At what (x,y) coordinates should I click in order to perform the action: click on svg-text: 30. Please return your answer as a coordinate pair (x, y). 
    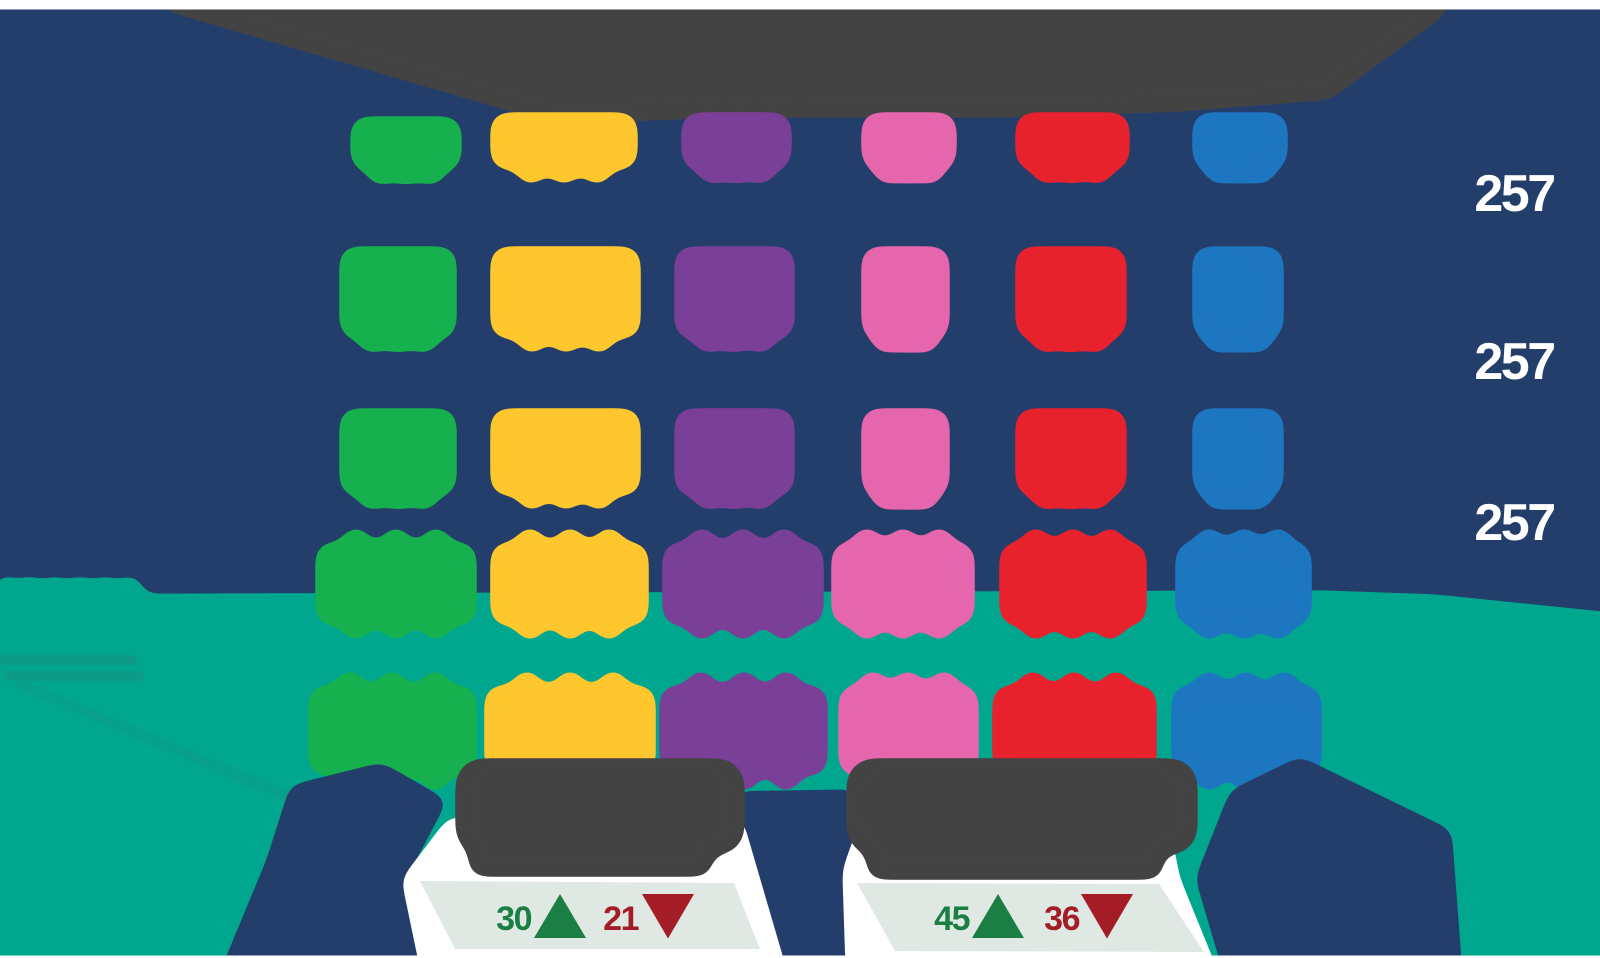
    Looking at the image, I should click on (513, 919).